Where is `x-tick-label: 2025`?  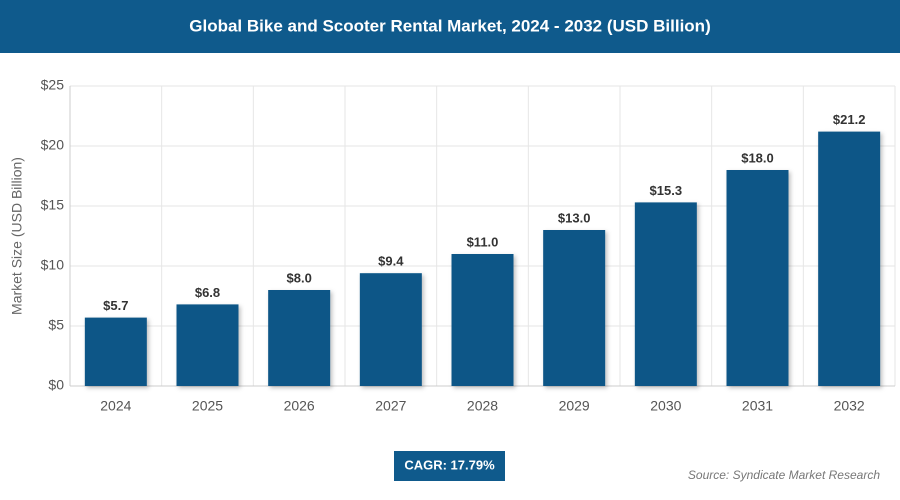 x-tick-label: 2025 is located at coordinates (207, 406).